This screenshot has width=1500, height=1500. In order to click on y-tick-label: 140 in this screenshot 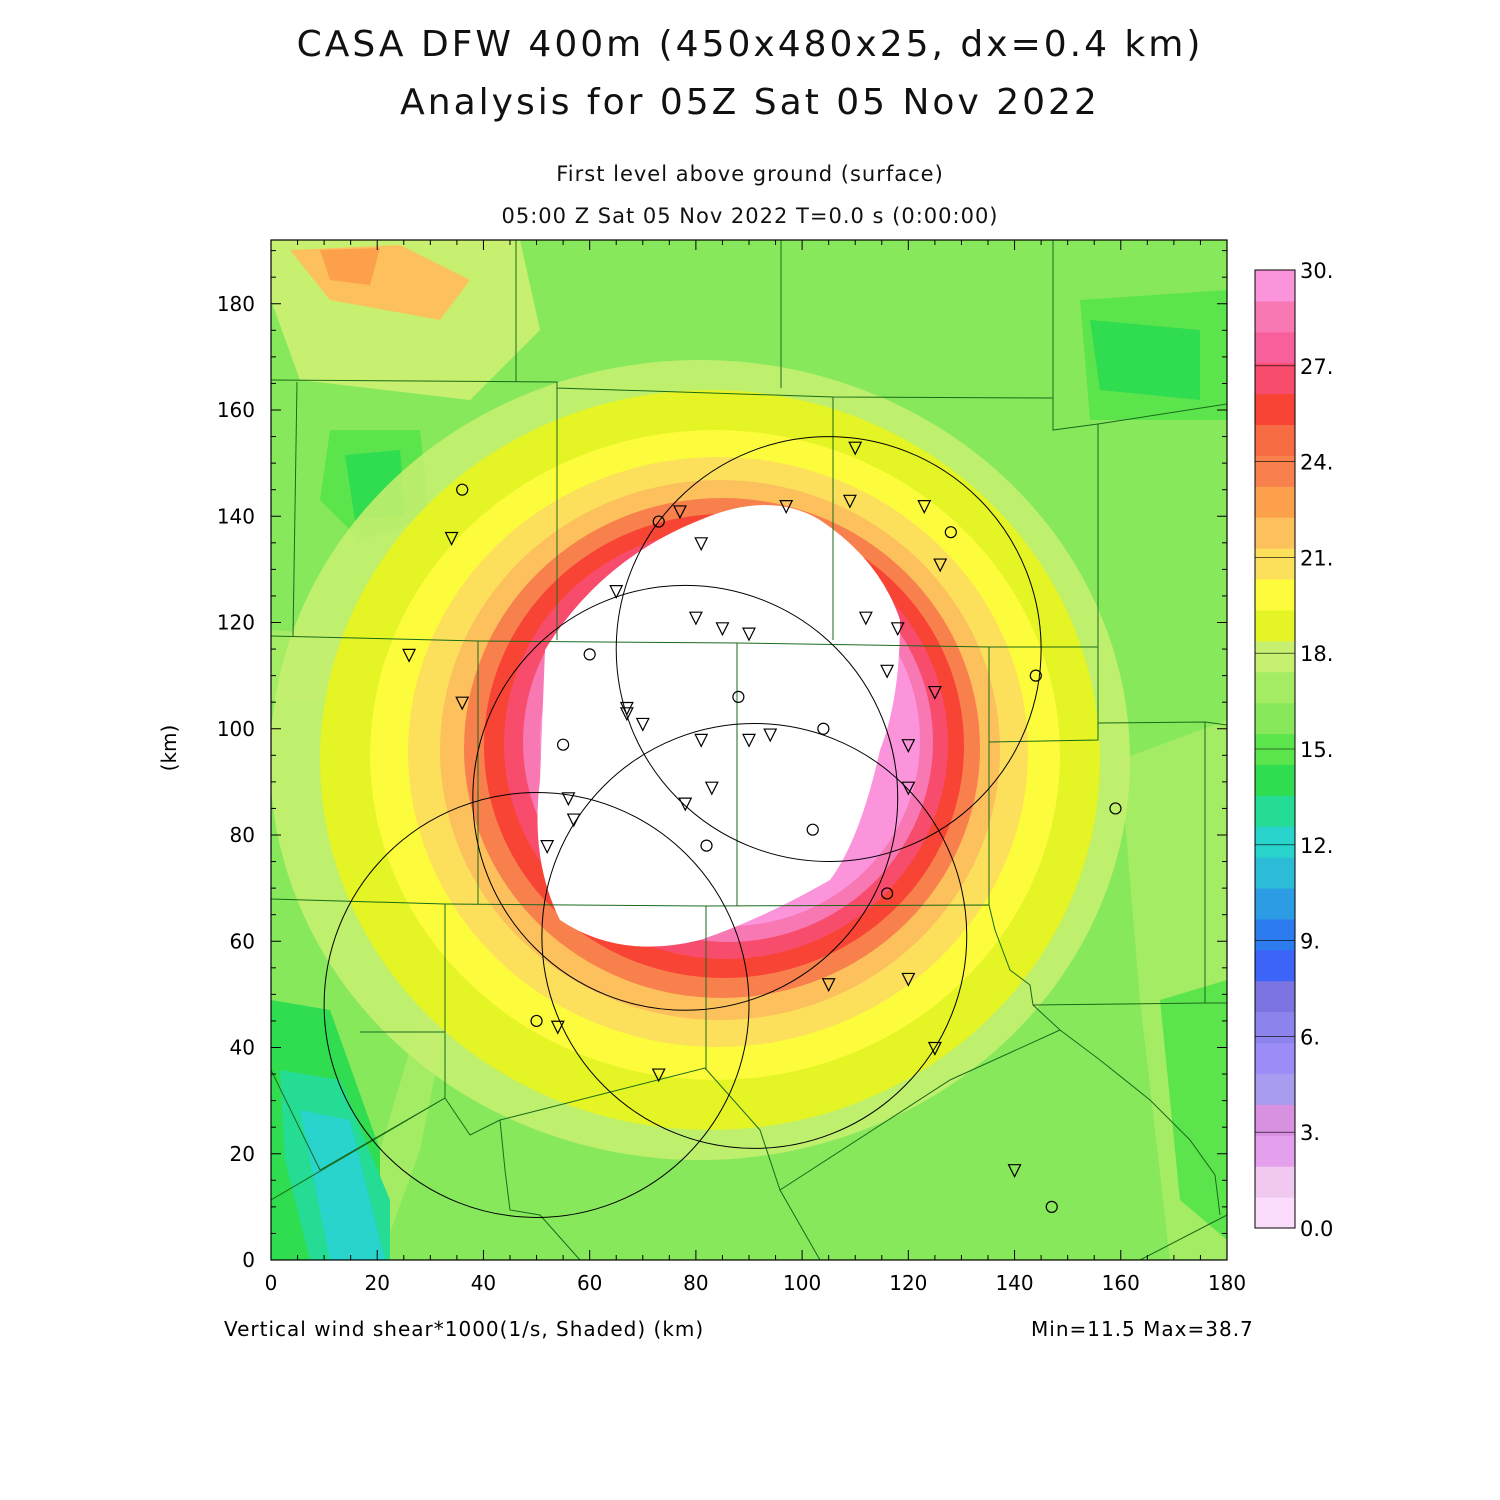, I will do `click(236, 516)`.